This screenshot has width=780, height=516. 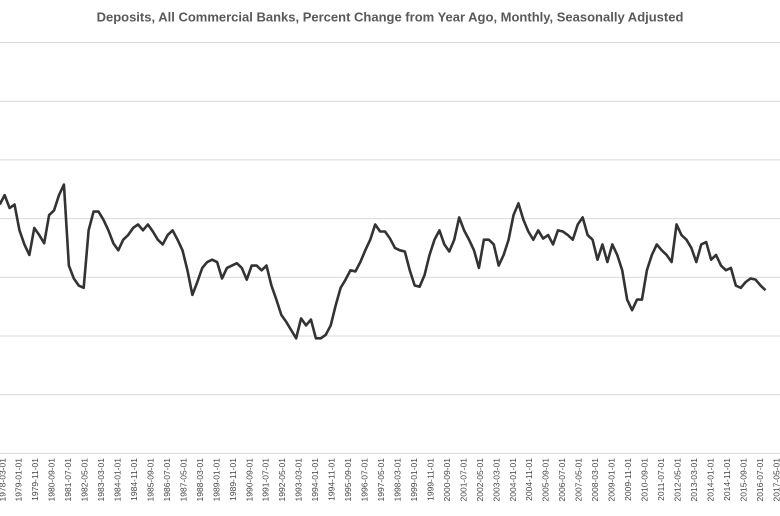 What do you see at coordinates (216, 480) in the screenshot?
I see `x-tick-label: 1989-01-01` at bounding box center [216, 480].